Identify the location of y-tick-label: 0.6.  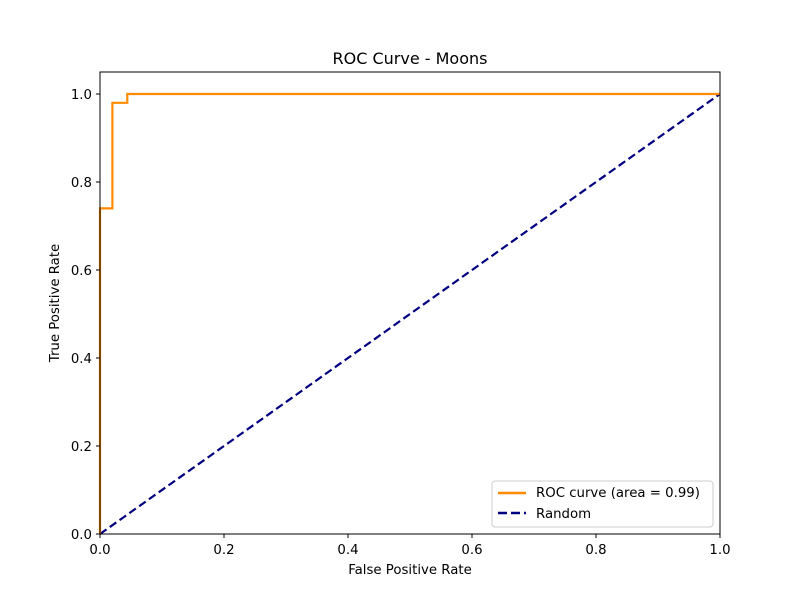
(81, 271).